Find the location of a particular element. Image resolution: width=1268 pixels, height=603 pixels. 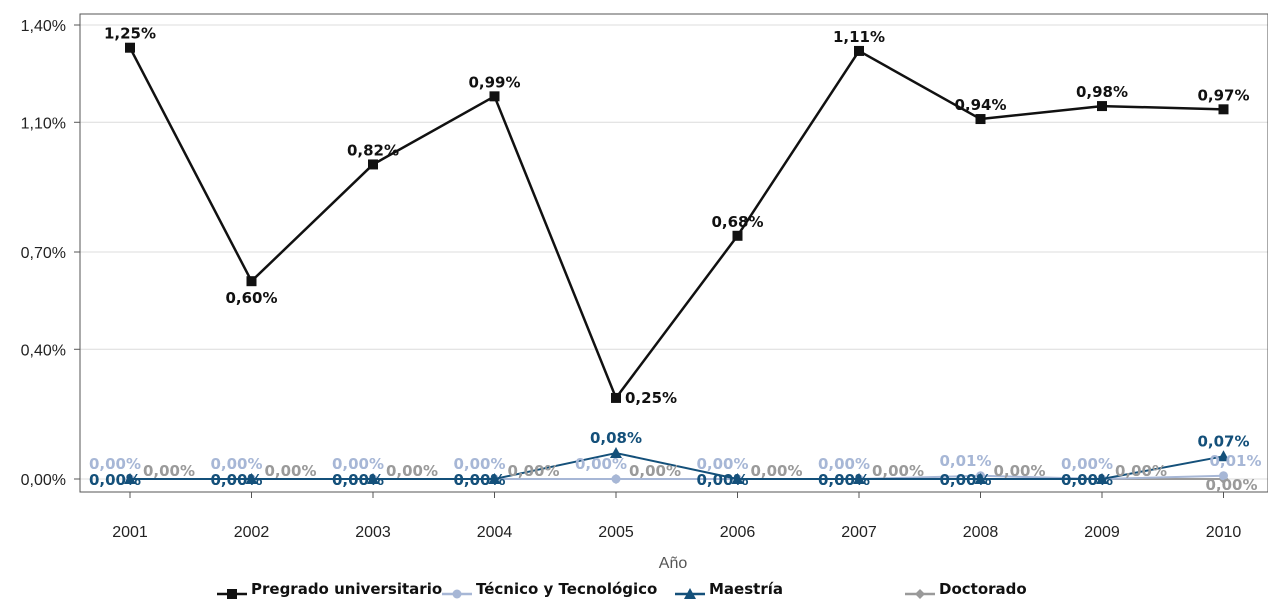

x-axis-title: Año is located at coordinates (673, 563).